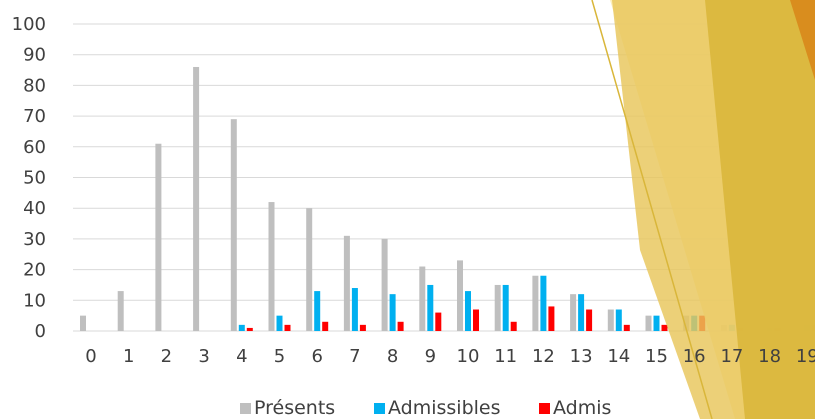  Describe the element at coordinates (769, 356) in the screenshot. I see `x-tick-label: 18` at that location.